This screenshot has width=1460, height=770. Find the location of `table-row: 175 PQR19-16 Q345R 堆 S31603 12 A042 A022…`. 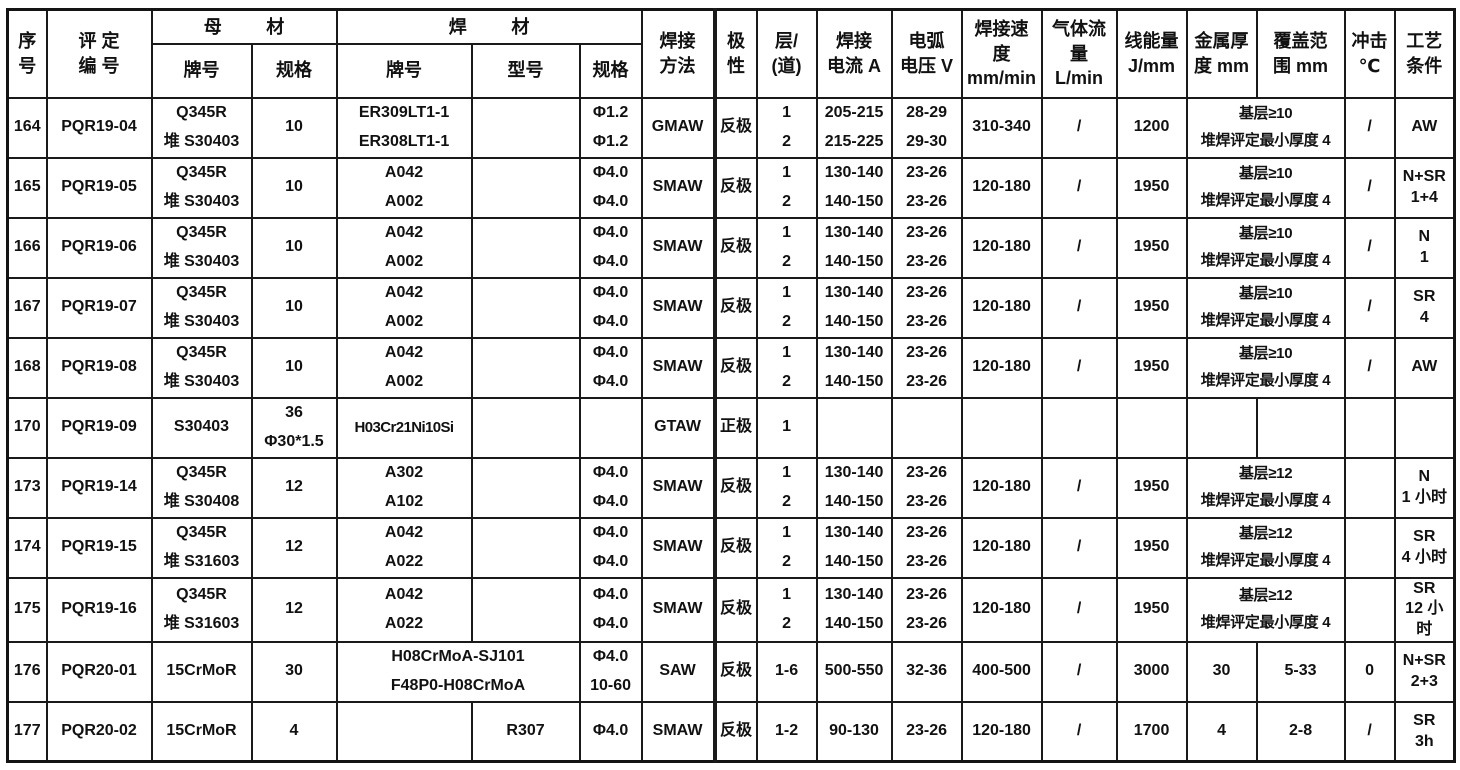

table-row: 175 PQR19-16 Q345R 堆 S31603 12 A042 A022… is located at coordinates (731, 609).